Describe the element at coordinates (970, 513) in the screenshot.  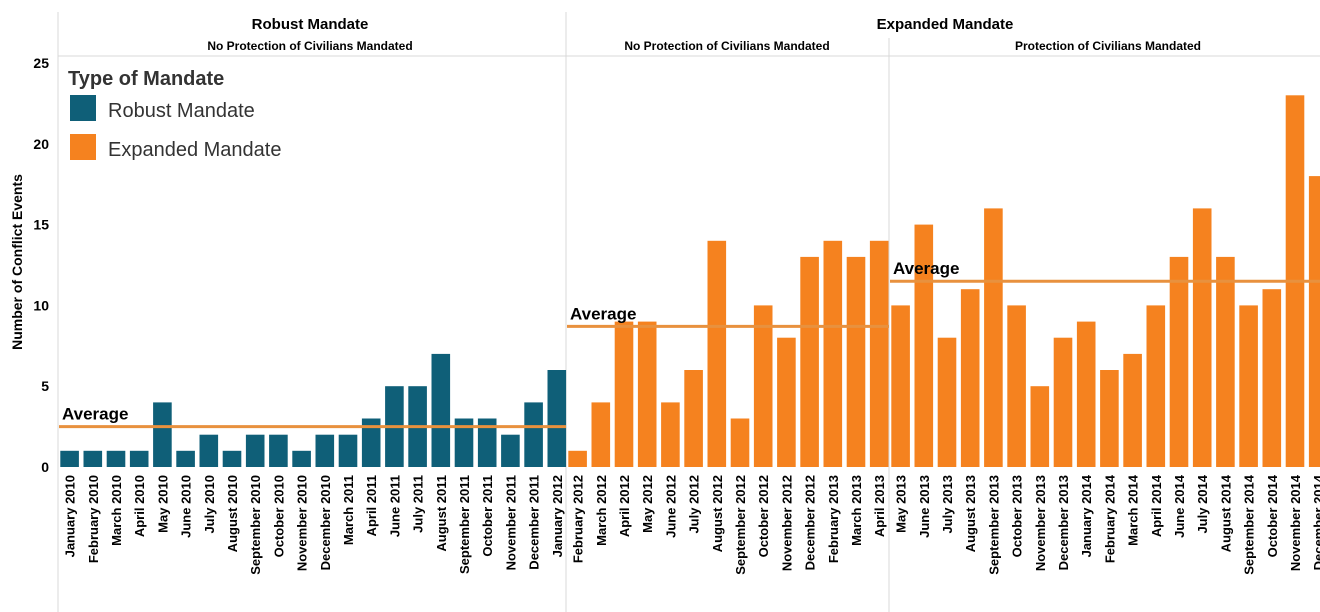
I see `x-tick-label: August 2013` at that location.